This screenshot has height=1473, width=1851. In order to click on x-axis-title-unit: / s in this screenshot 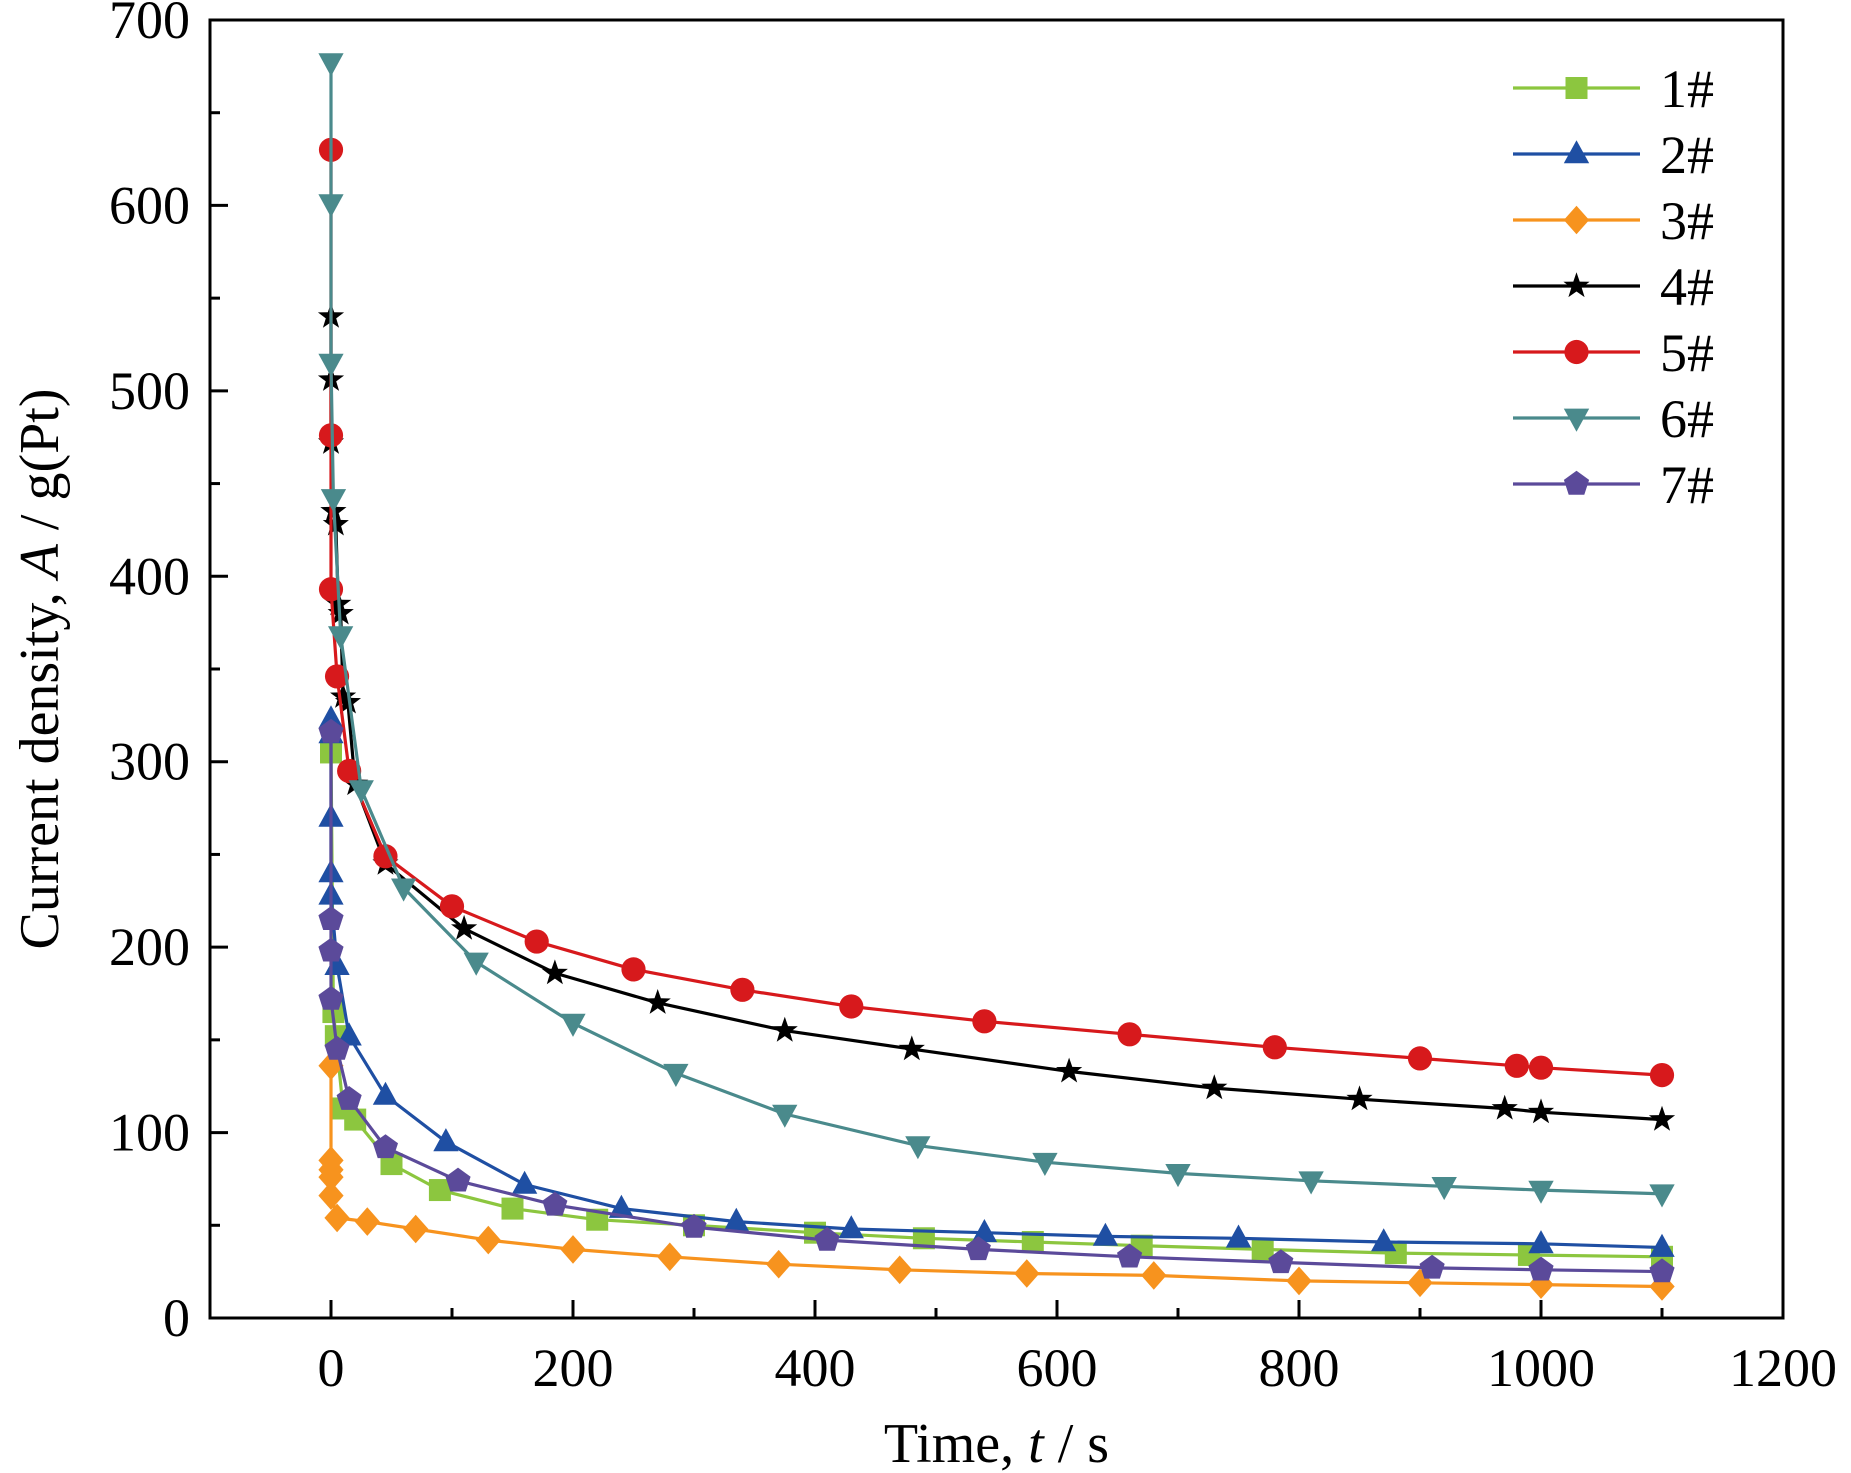, I will do `click(1076, 1443)`.